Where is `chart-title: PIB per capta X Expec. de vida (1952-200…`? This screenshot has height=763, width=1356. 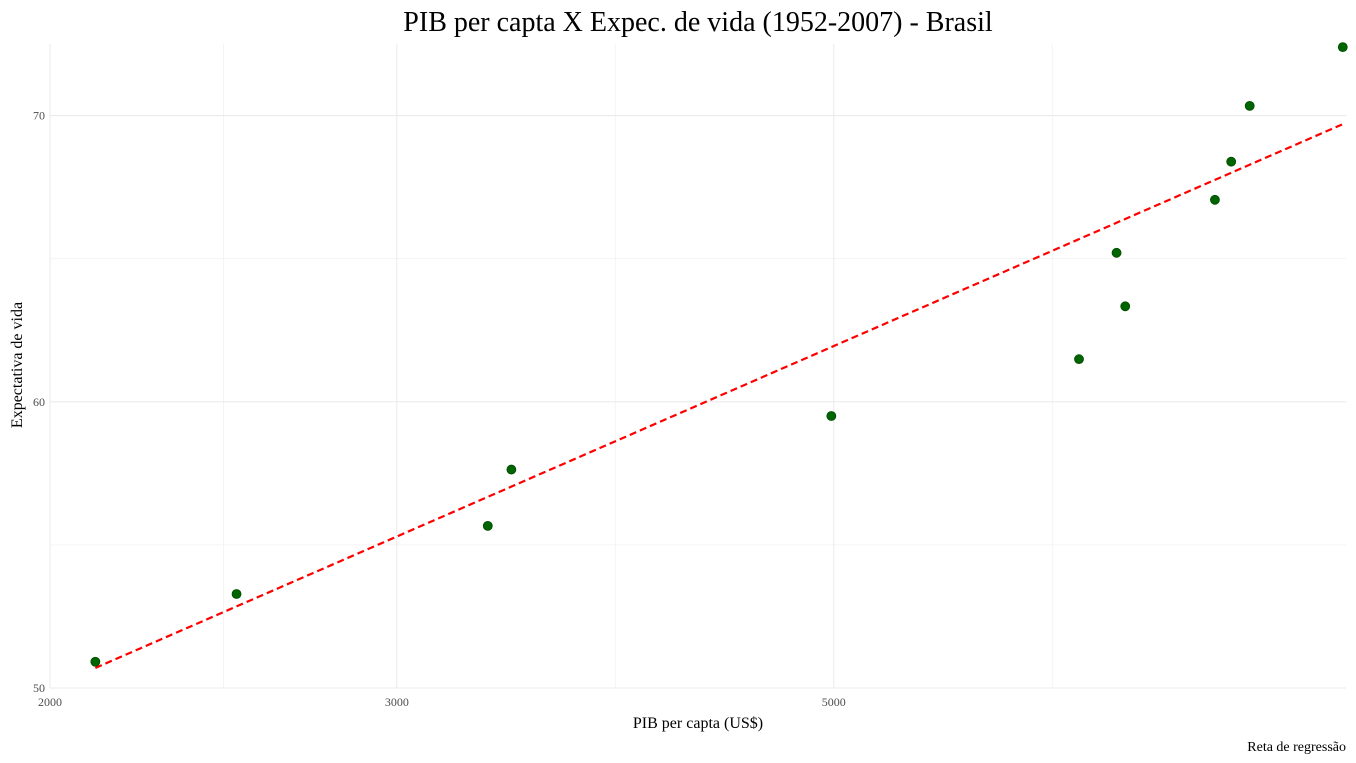
chart-title: PIB per capta X Expec. de vida (1952-200… is located at coordinates (698, 22).